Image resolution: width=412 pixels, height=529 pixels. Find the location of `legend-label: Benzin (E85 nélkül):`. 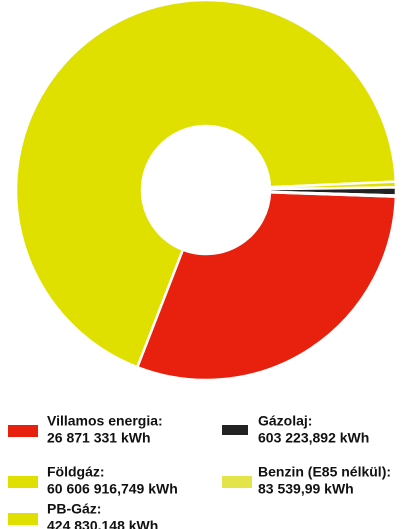

legend-label: Benzin (E85 nélkül): is located at coordinates (324, 472).